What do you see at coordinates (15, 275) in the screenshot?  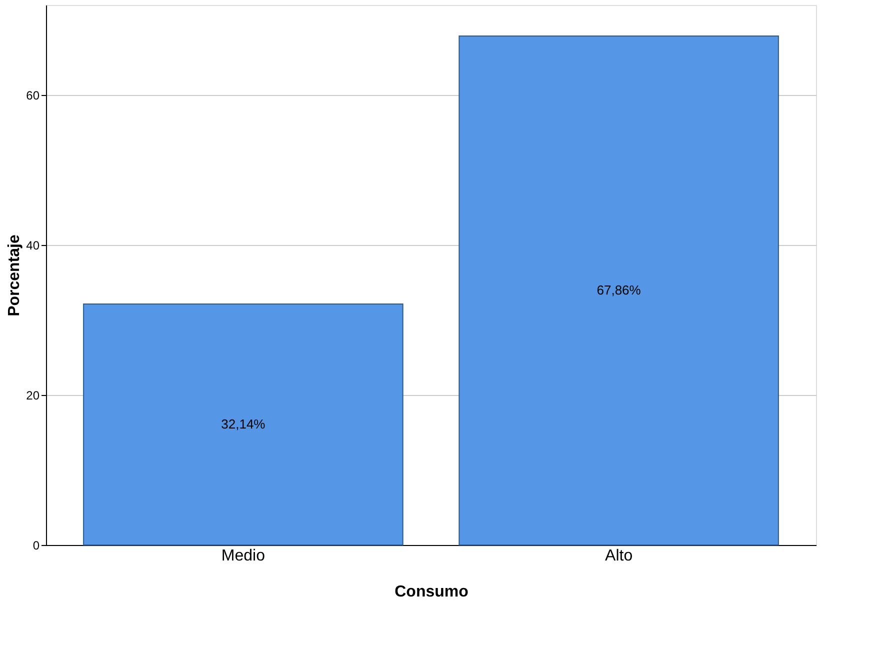 I see `y-axis-title: Porcentaje` at bounding box center [15, 275].